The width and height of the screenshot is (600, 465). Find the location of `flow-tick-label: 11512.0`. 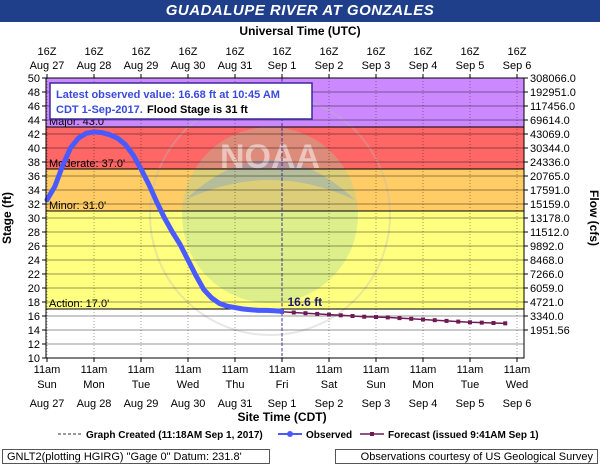

flow-tick-label: 11512.0 is located at coordinates (549, 233).